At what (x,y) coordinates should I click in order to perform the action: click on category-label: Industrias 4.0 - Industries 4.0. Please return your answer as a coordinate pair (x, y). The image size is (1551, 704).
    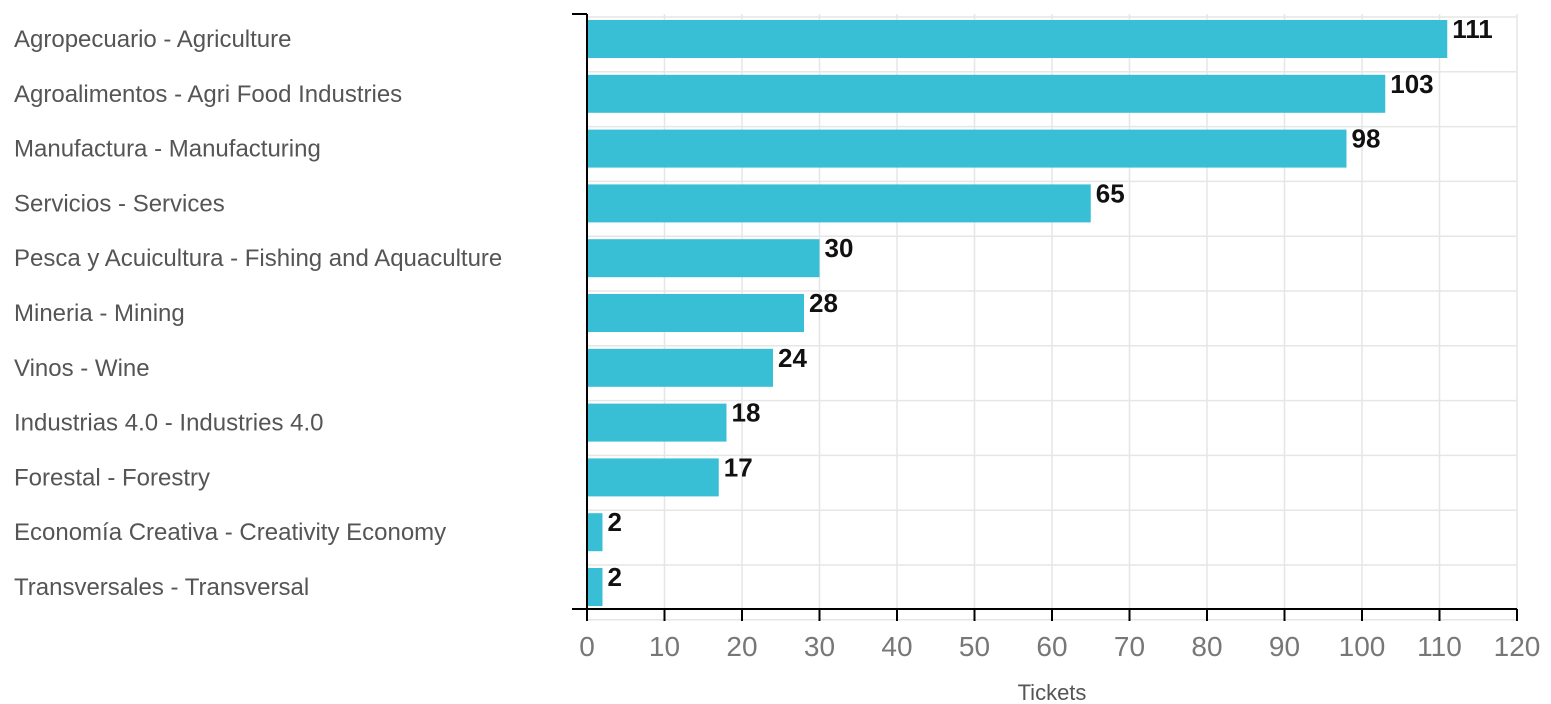
    Looking at the image, I should click on (169, 423).